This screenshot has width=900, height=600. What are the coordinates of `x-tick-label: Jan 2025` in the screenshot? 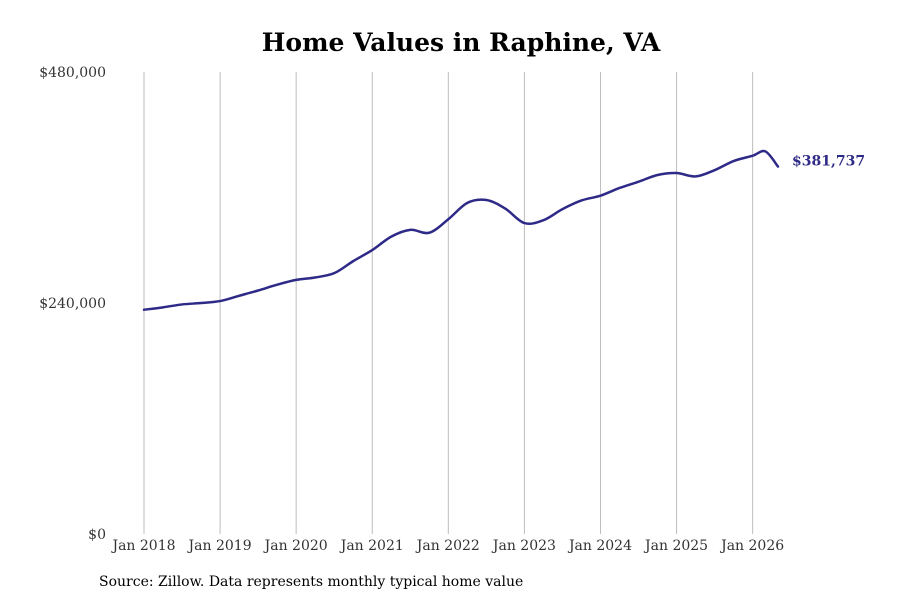 It's located at (675, 546).